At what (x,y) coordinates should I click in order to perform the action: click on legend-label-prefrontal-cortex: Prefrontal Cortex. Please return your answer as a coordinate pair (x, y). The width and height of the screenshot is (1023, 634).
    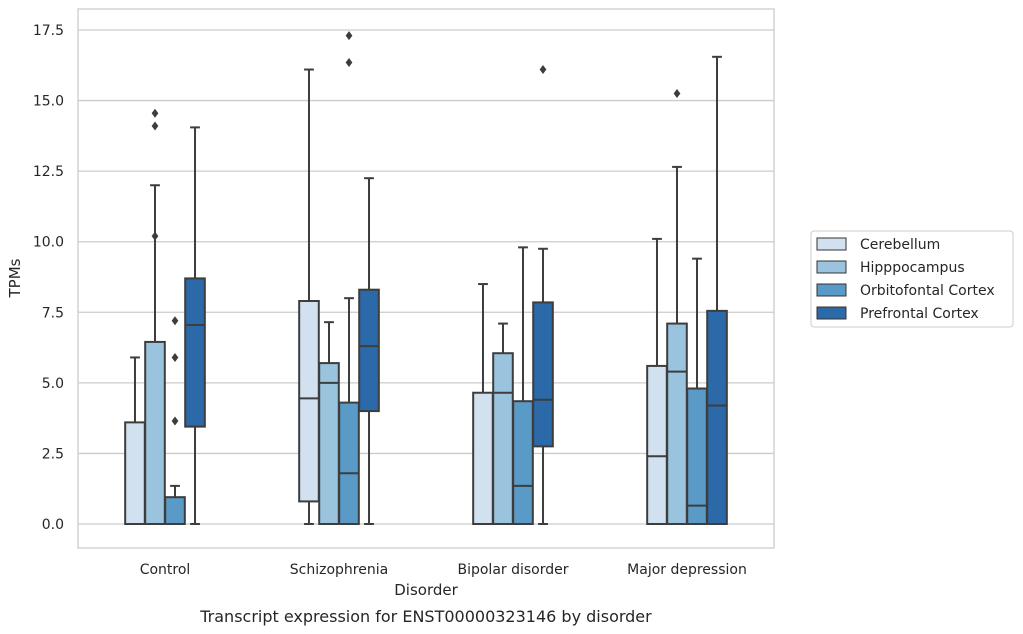
    Looking at the image, I should click on (919, 314).